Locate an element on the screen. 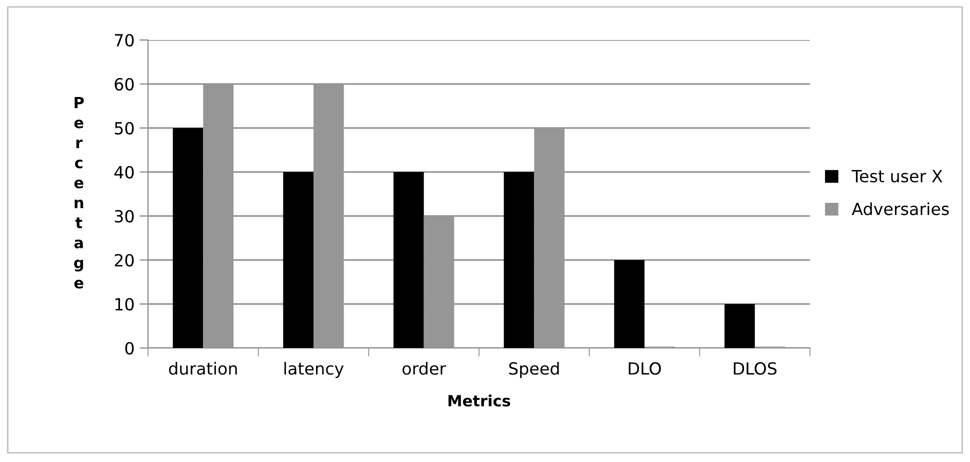 The width and height of the screenshot is (970, 462). y-tick-label: 20 is located at coordinates (124, 260).